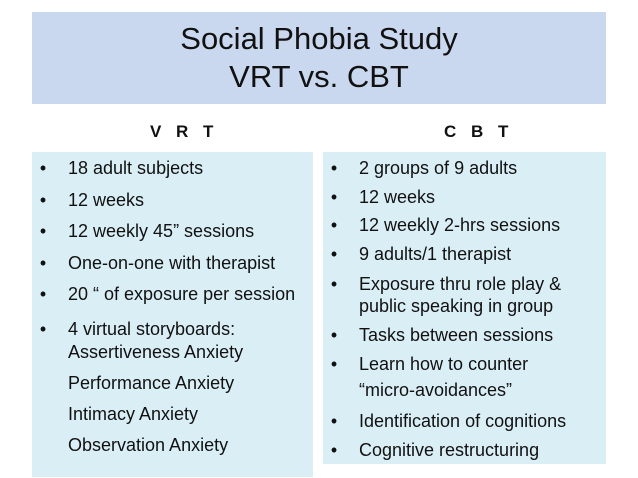  I want to click on list-item-text: 4 virtual storyboards:, so click(152, 329).